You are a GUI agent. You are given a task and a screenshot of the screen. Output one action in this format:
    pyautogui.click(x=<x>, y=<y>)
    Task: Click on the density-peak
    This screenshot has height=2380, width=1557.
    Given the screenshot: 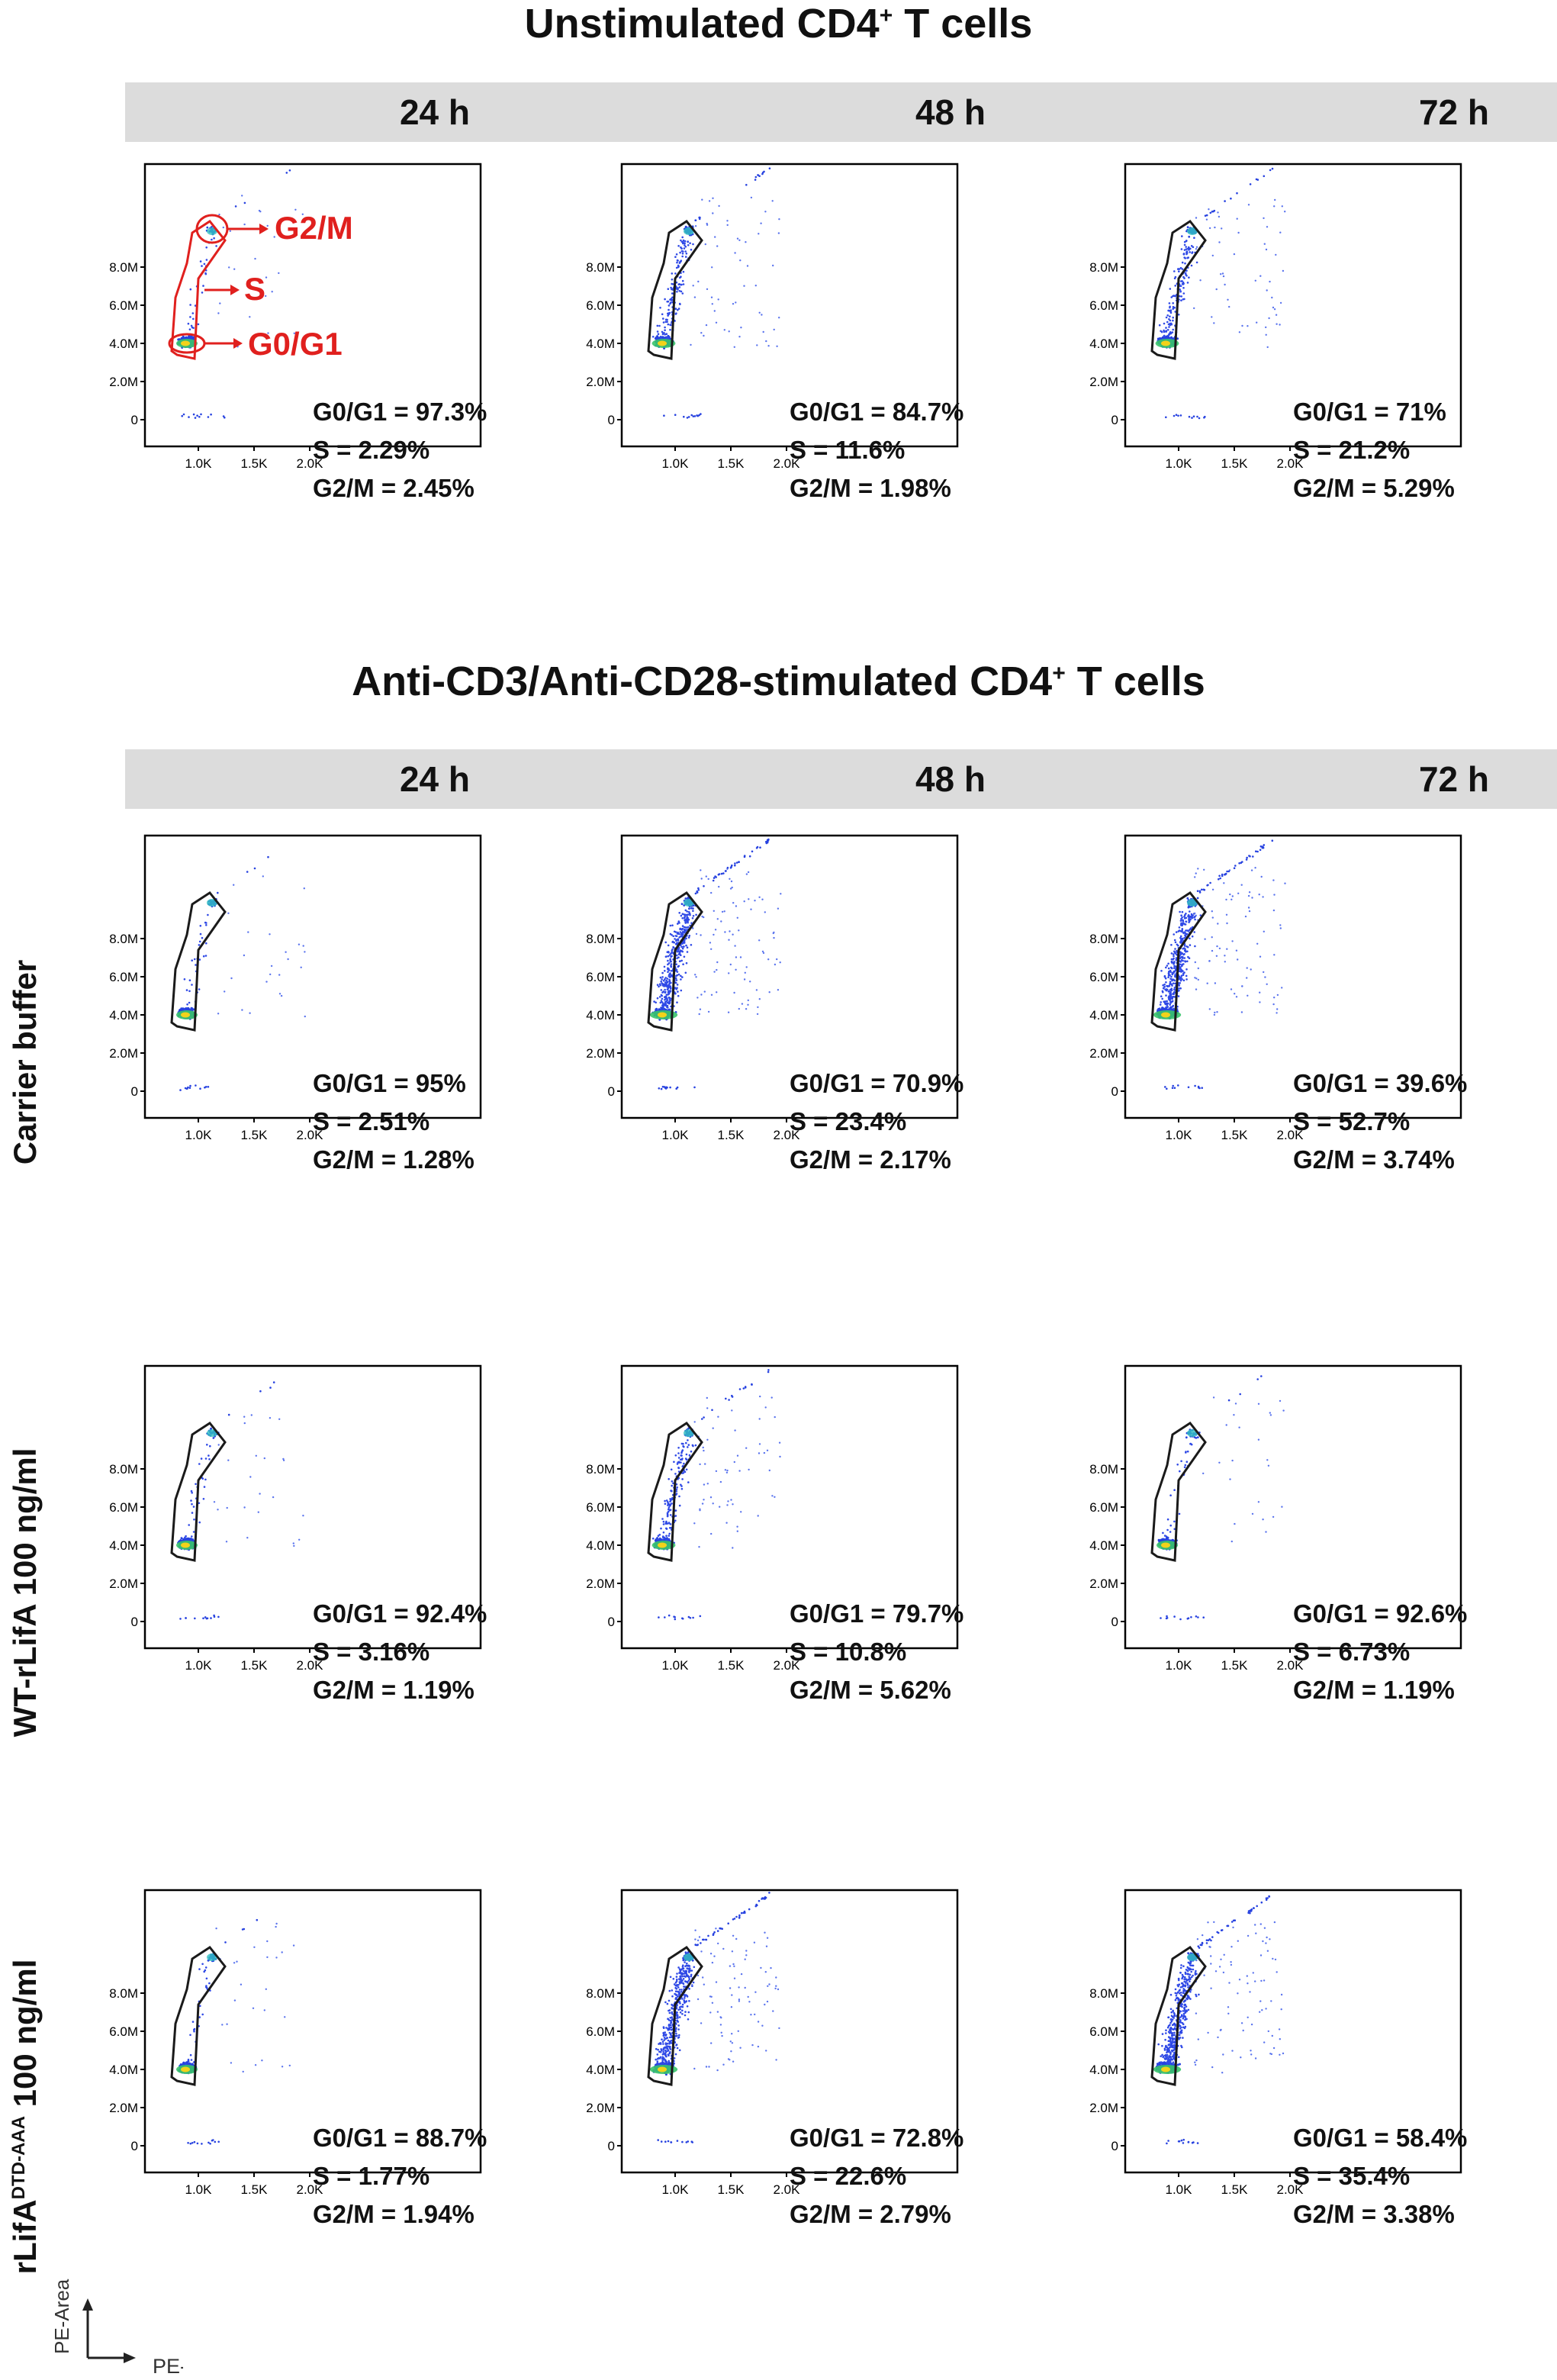 What is the action you would take?
    pyautogui.click(x=1165, y=1015)
    